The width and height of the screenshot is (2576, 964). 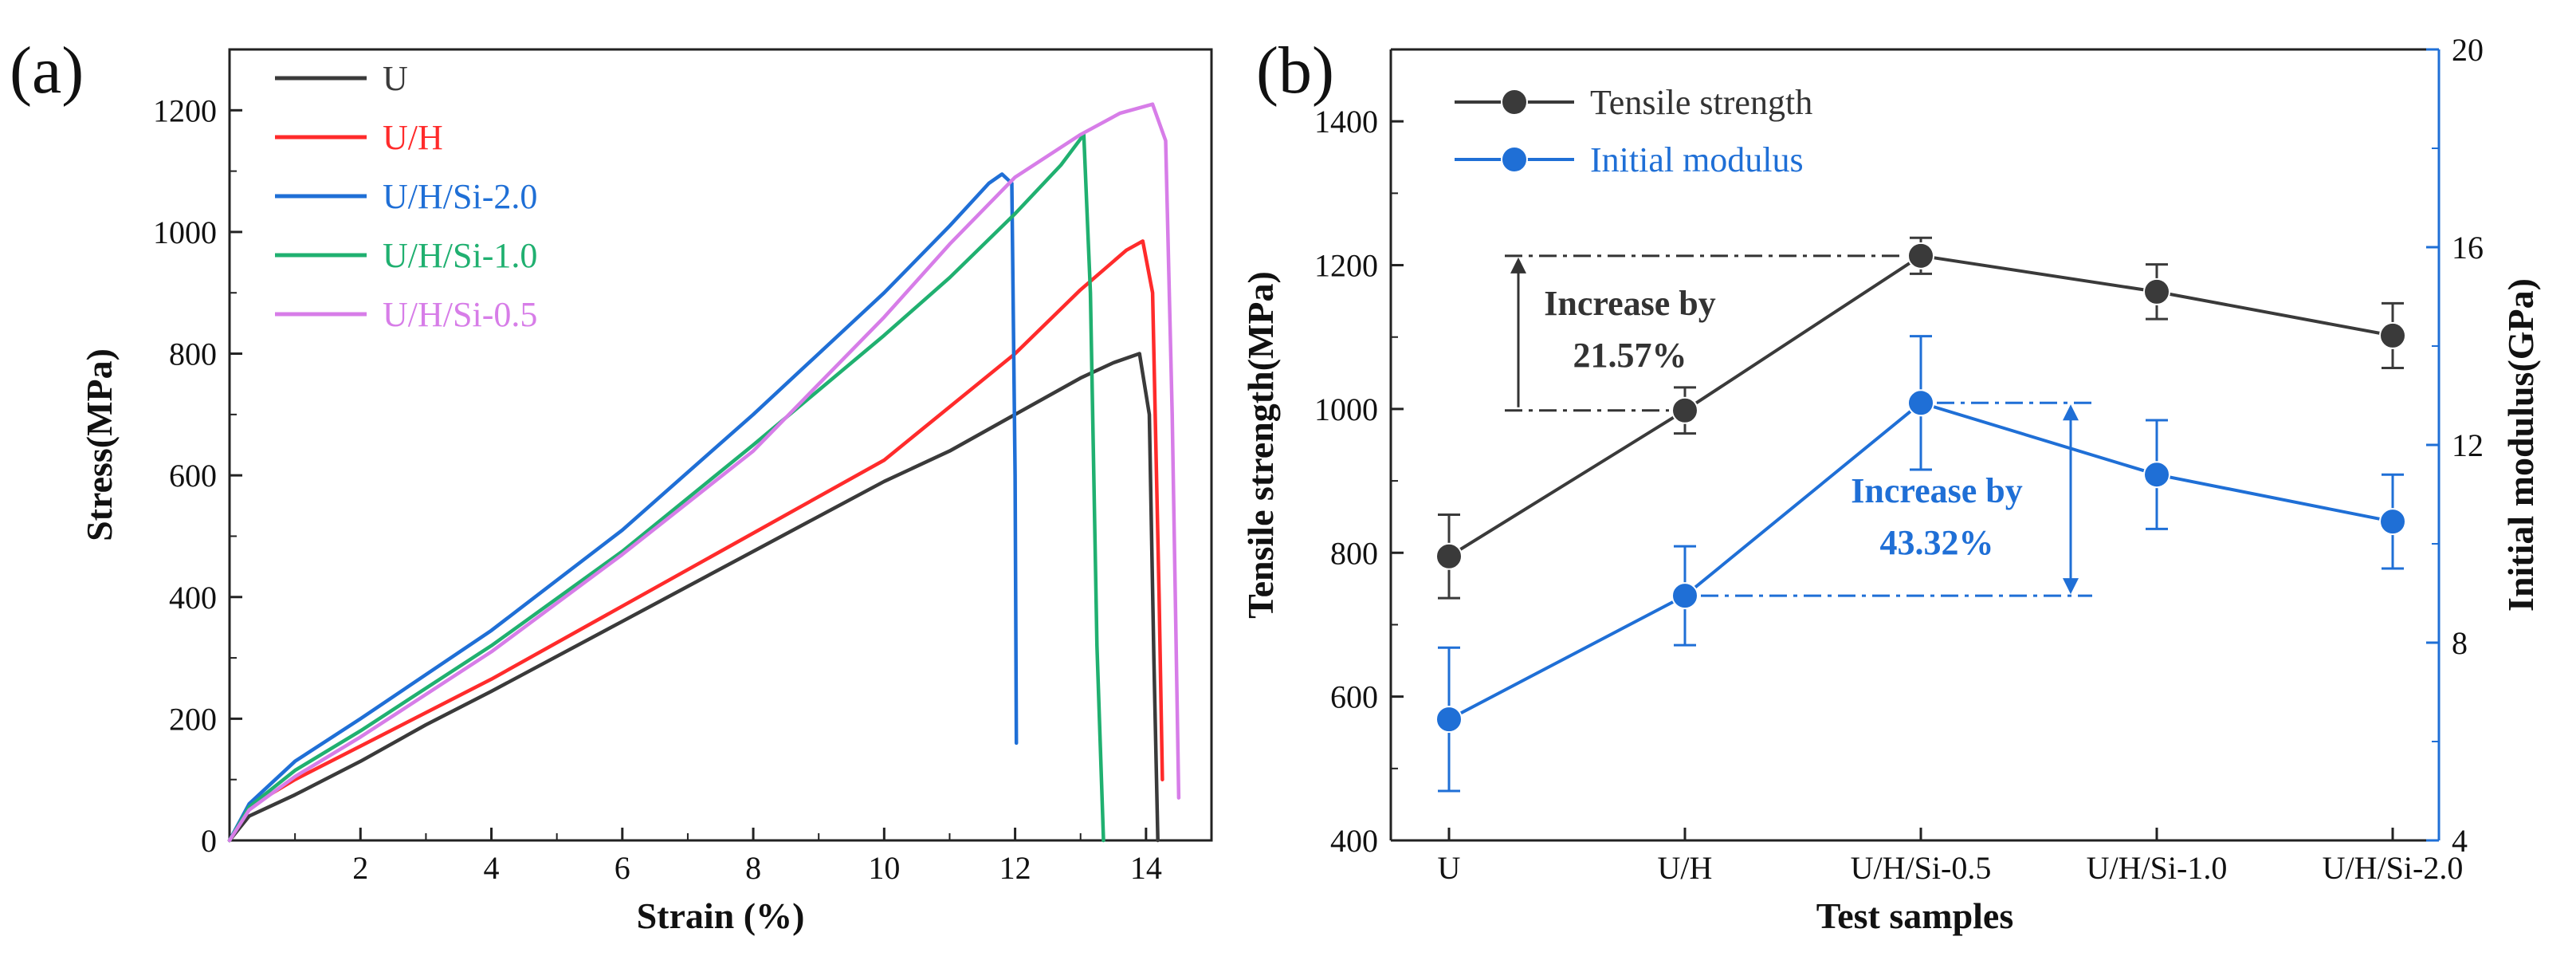 What do you see at coordinates (1697, 159) in the screenshot?
I see `legend-label: Initial modulus` at bounding box center [1697, 159].